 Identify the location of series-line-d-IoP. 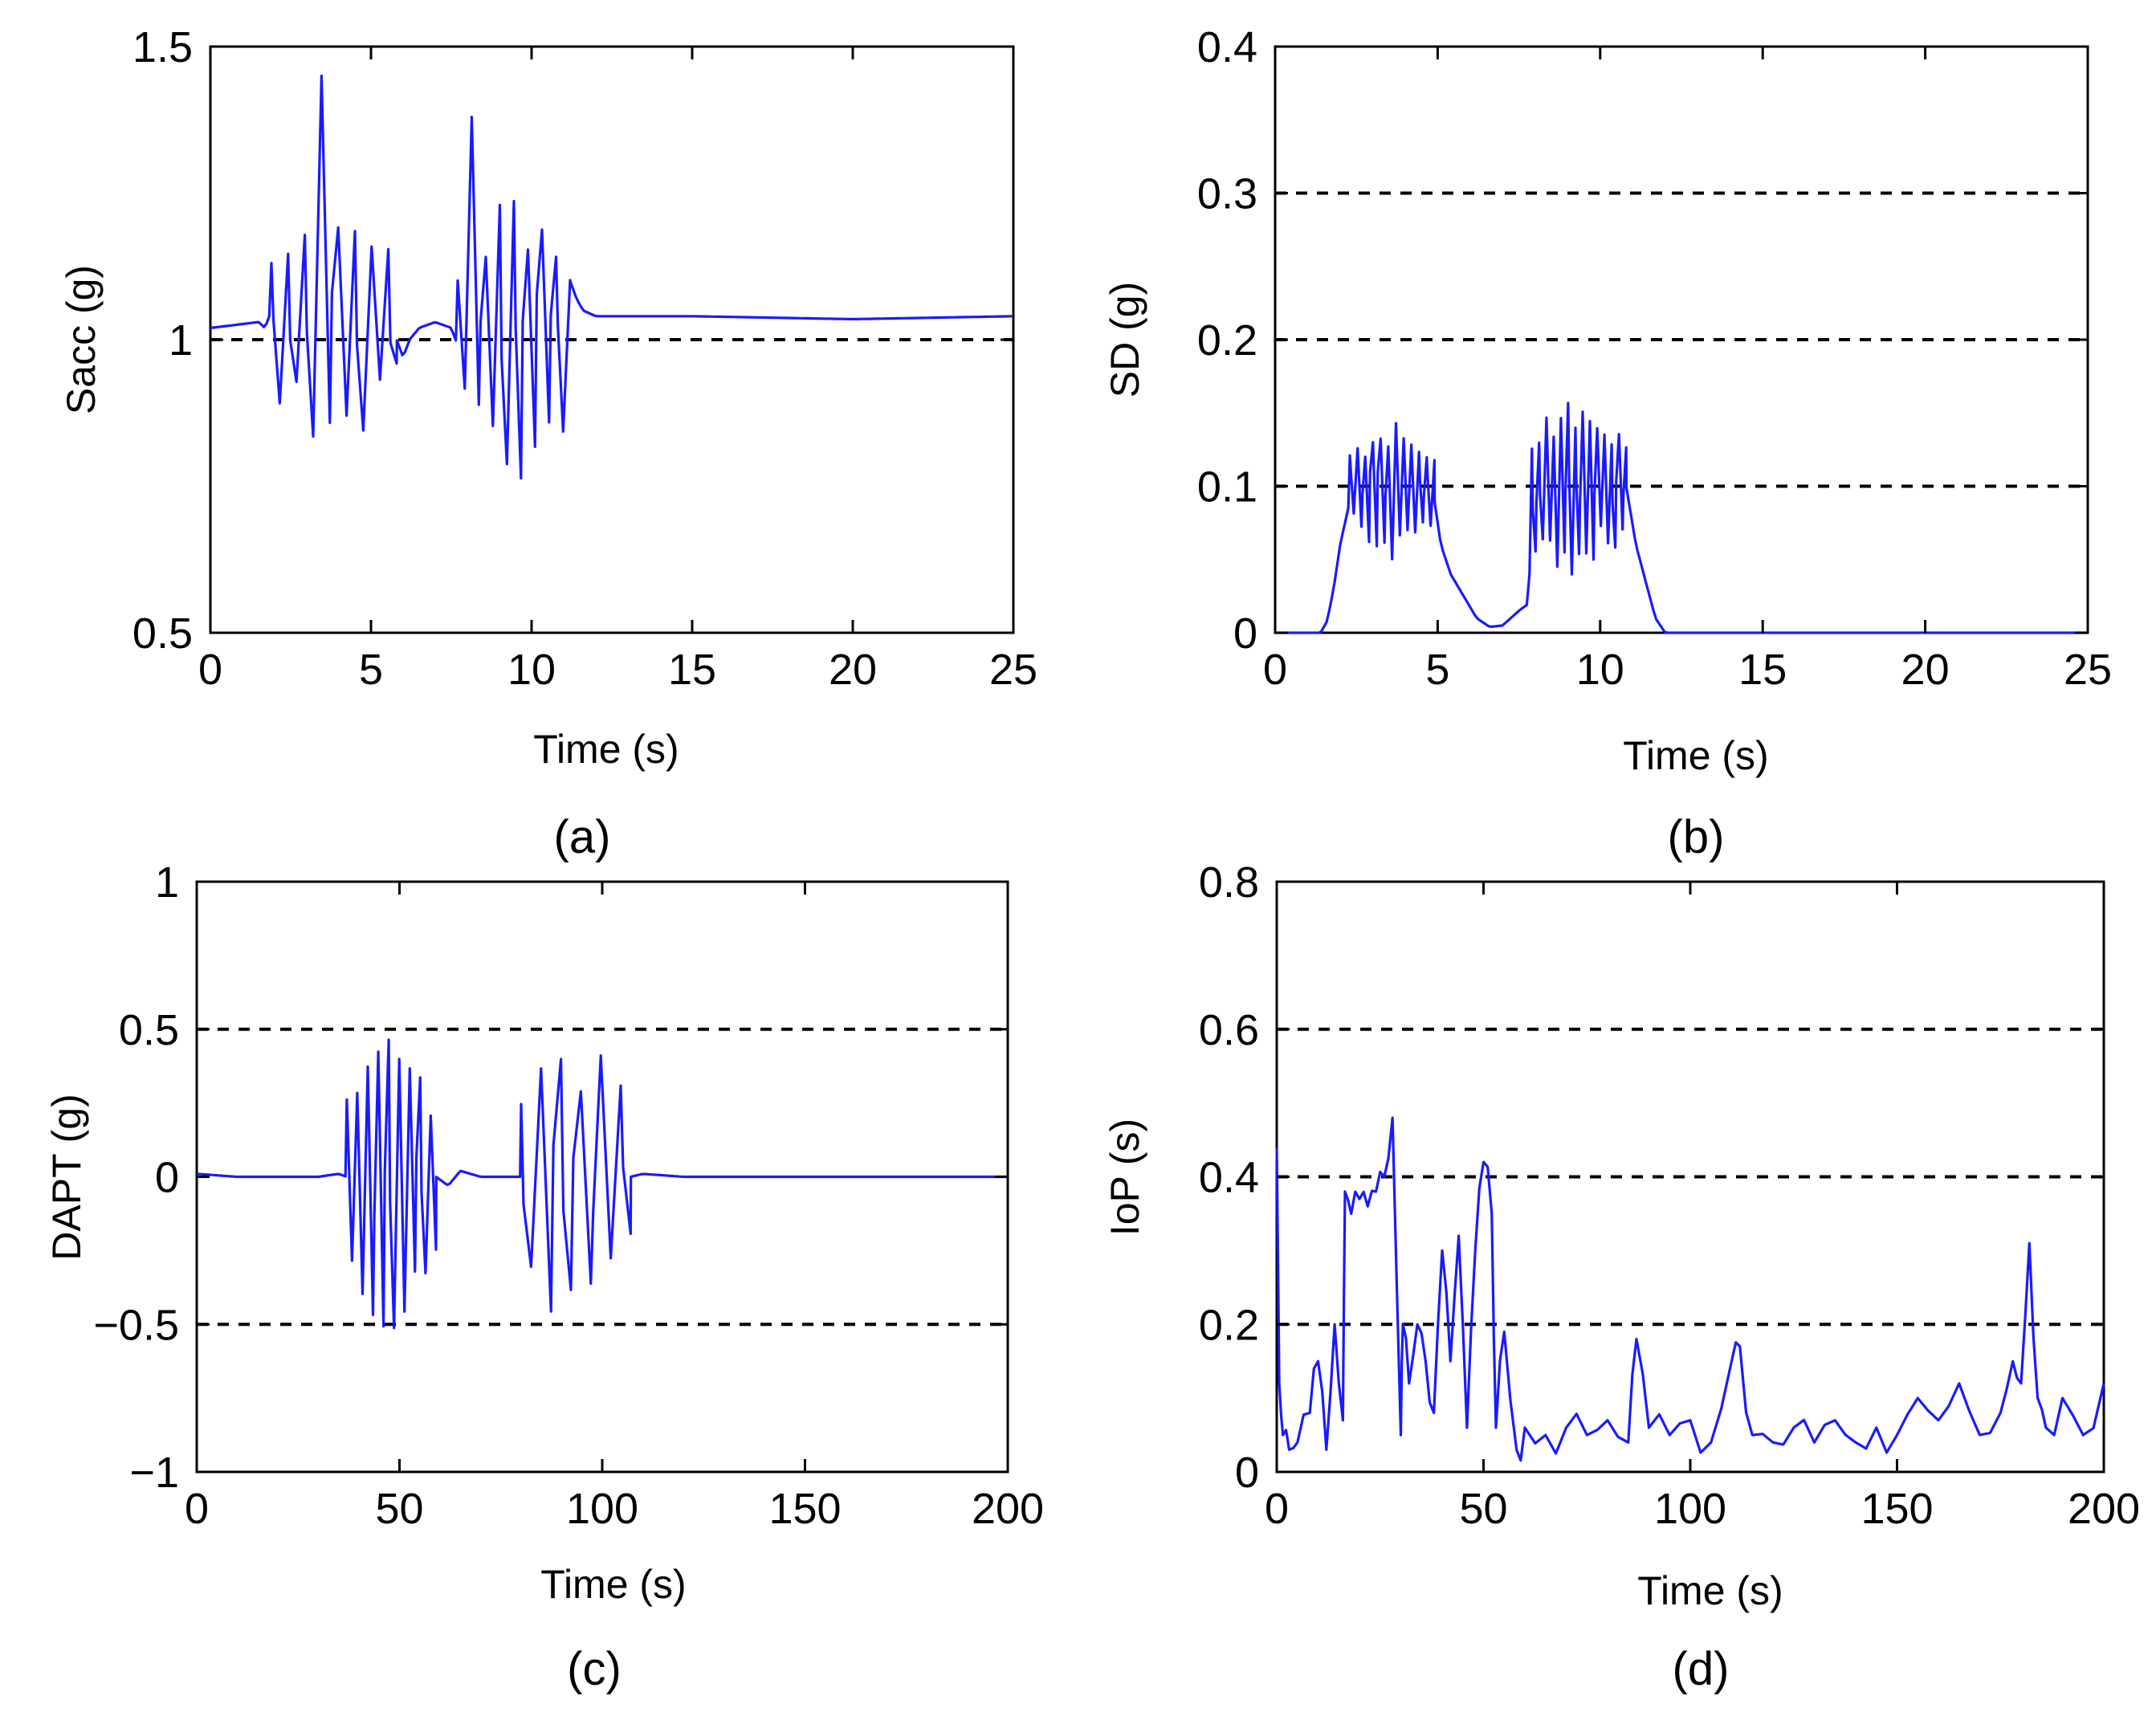
(1690, 1289).